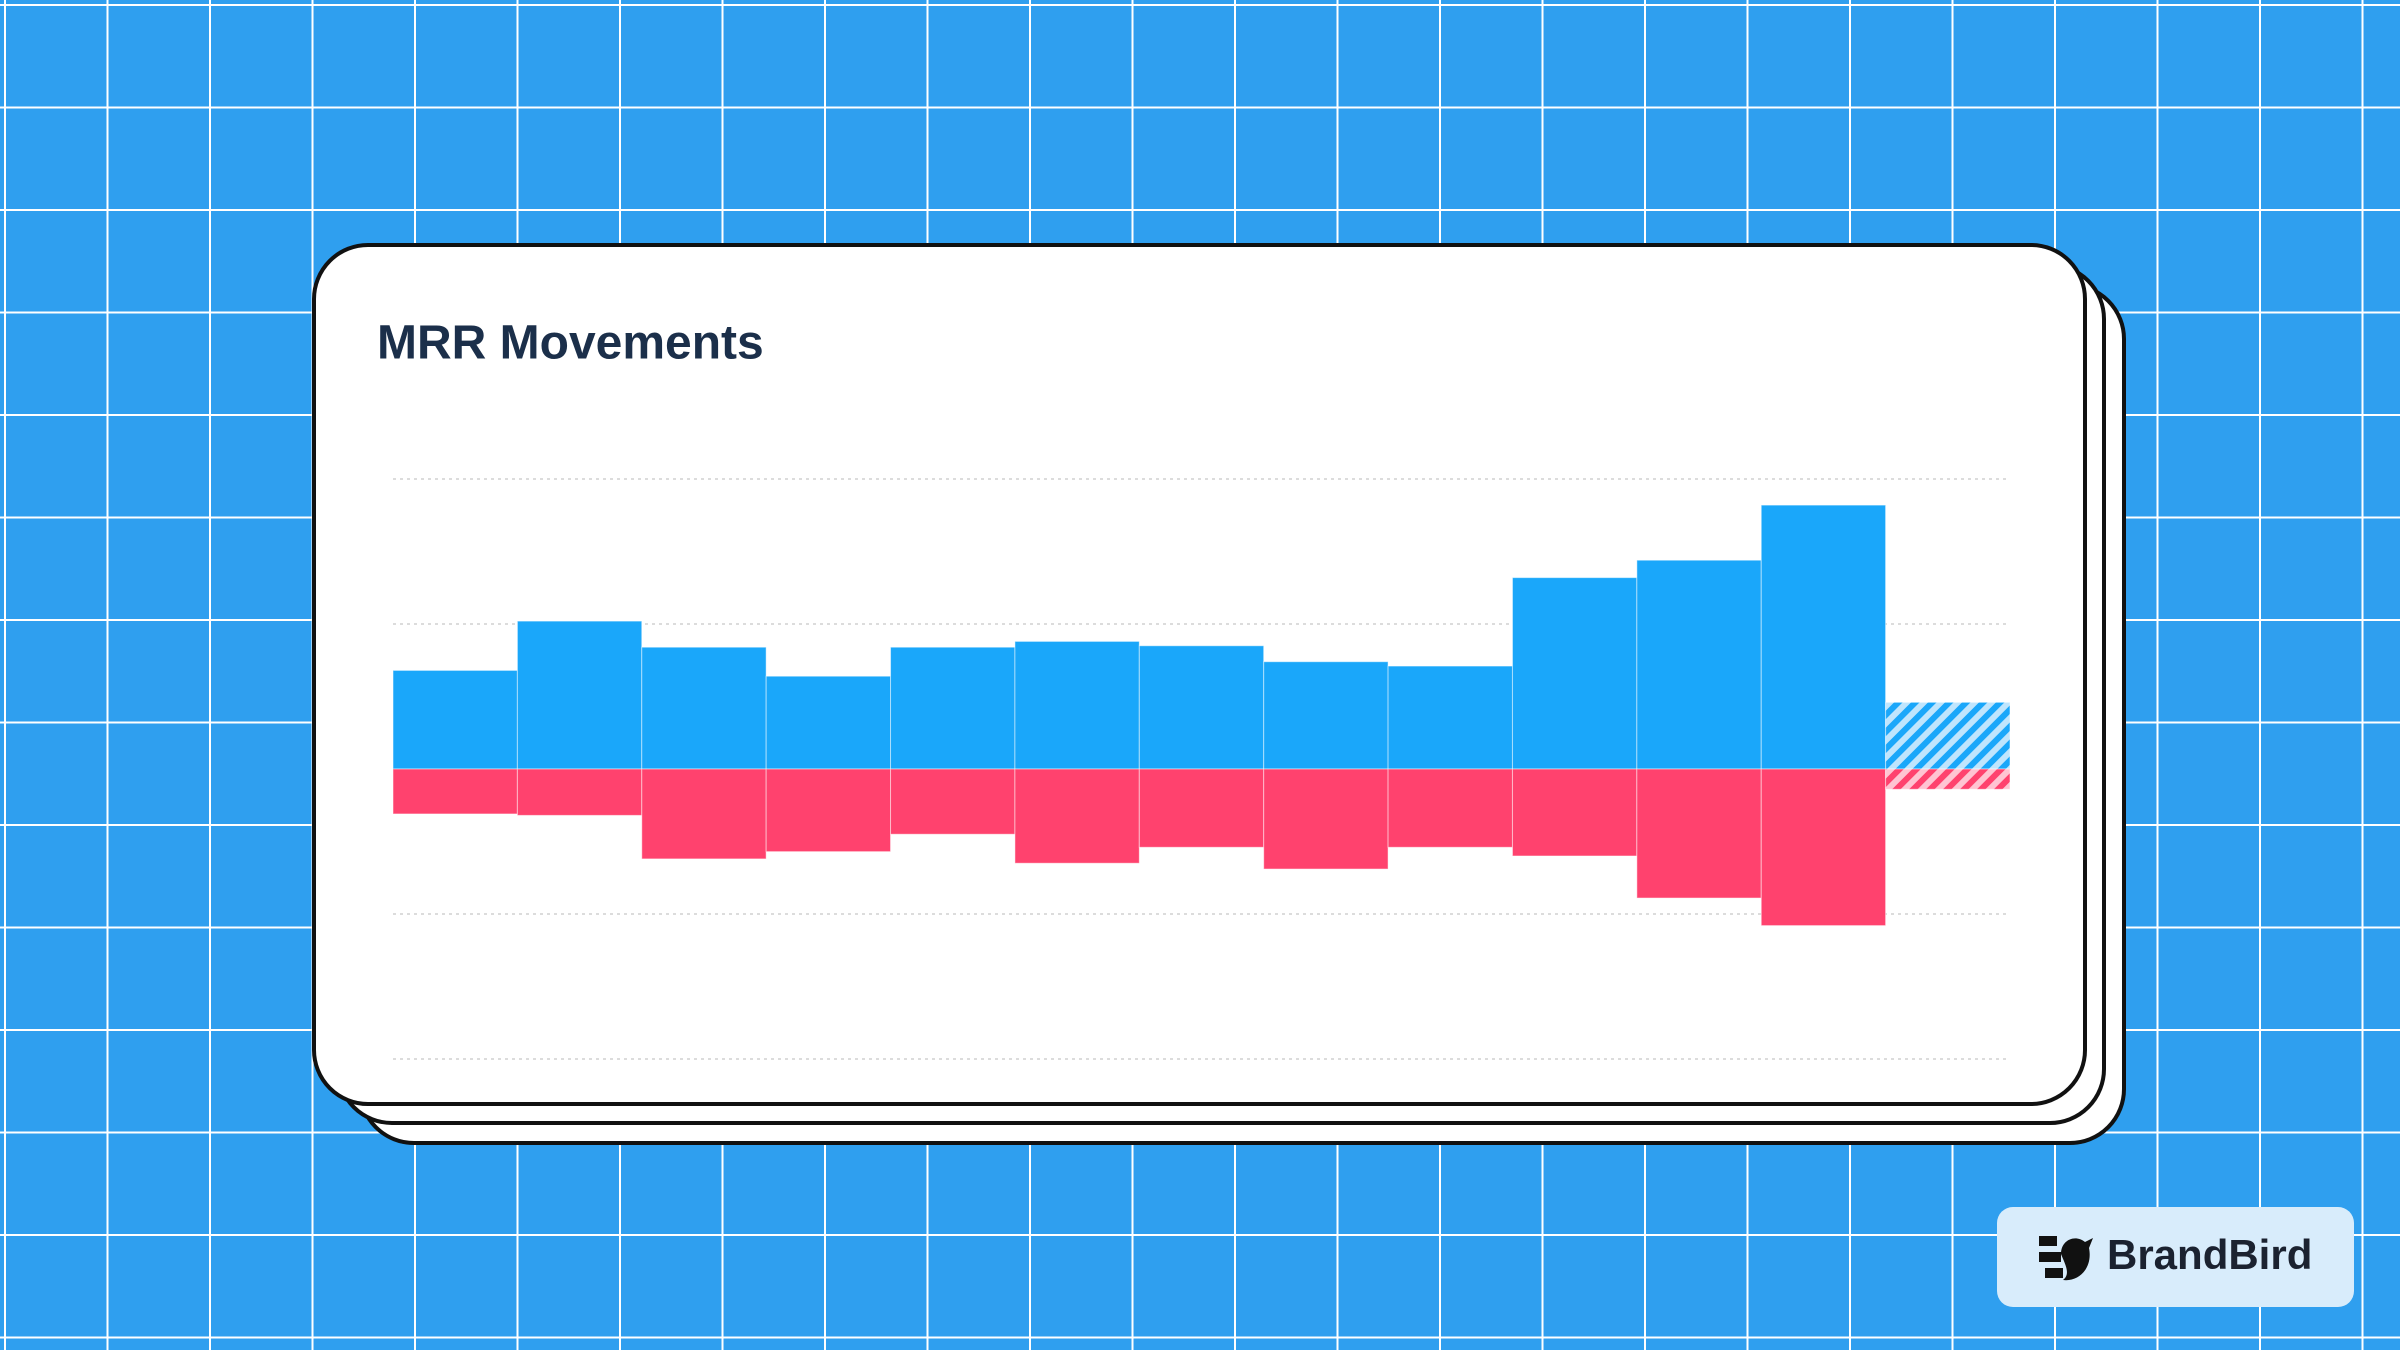 The height and width of the screenshot is (1350, 2400). Describe the element at coordinates (2209, 1254) in the screenshot. I see `watermark-text: BrandBird` at that location.